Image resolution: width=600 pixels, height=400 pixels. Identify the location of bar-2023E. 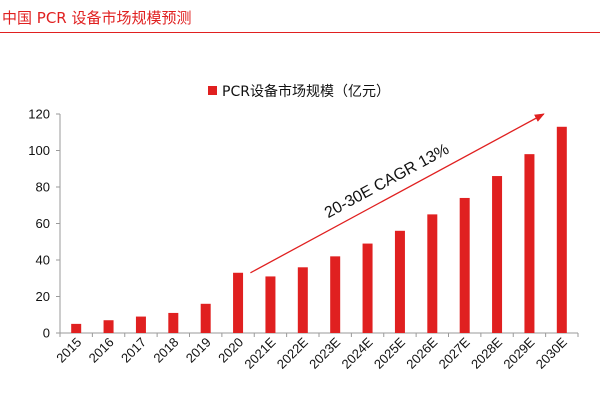
(335, 294).